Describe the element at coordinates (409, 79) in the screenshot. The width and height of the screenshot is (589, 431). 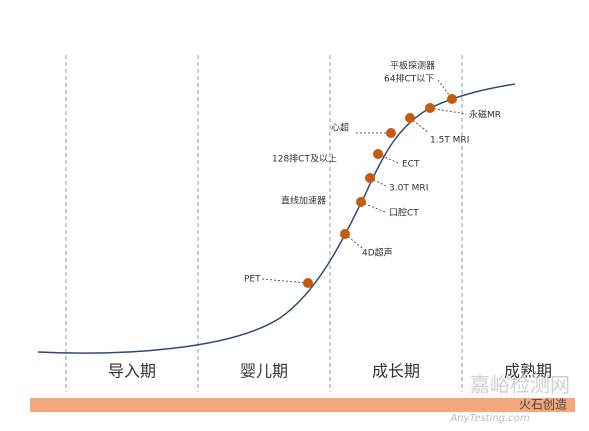
I see `label: 64排CT以下` at that location.